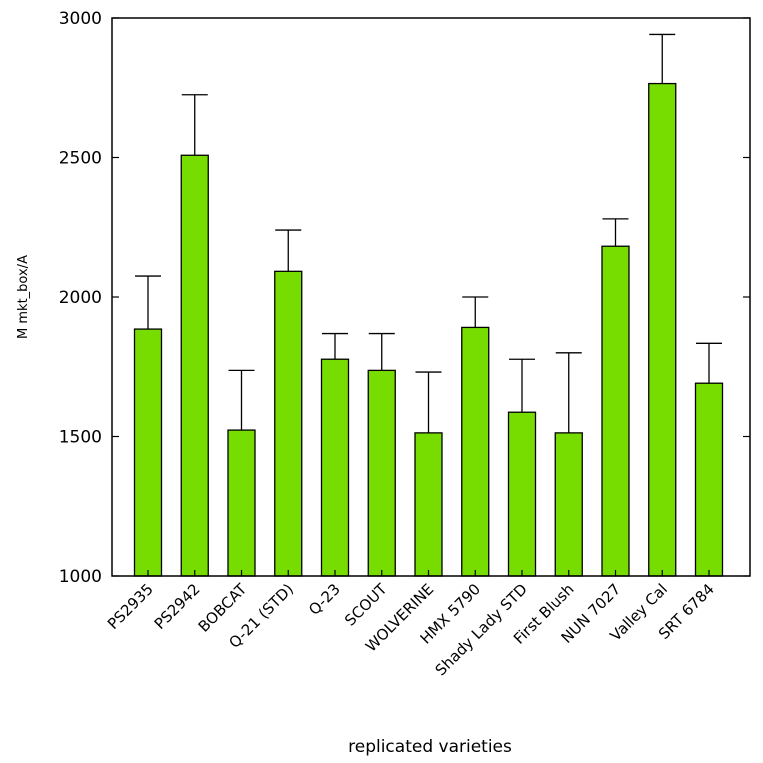  I want to click on x-tick-label: Q-23, so click(324, 599).